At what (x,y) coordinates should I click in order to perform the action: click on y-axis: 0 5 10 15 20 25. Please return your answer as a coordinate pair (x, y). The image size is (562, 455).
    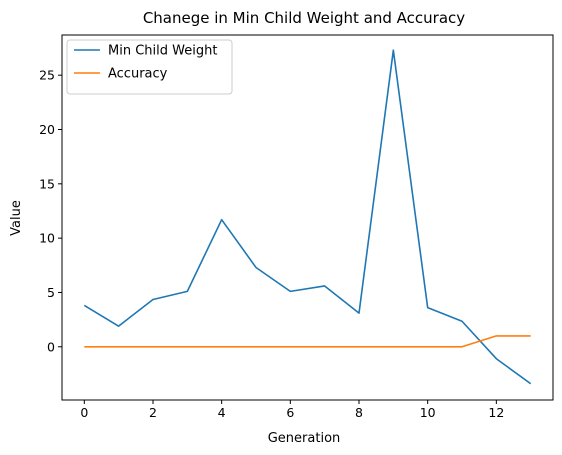
    Looking at the image, I should click on (50, 211).